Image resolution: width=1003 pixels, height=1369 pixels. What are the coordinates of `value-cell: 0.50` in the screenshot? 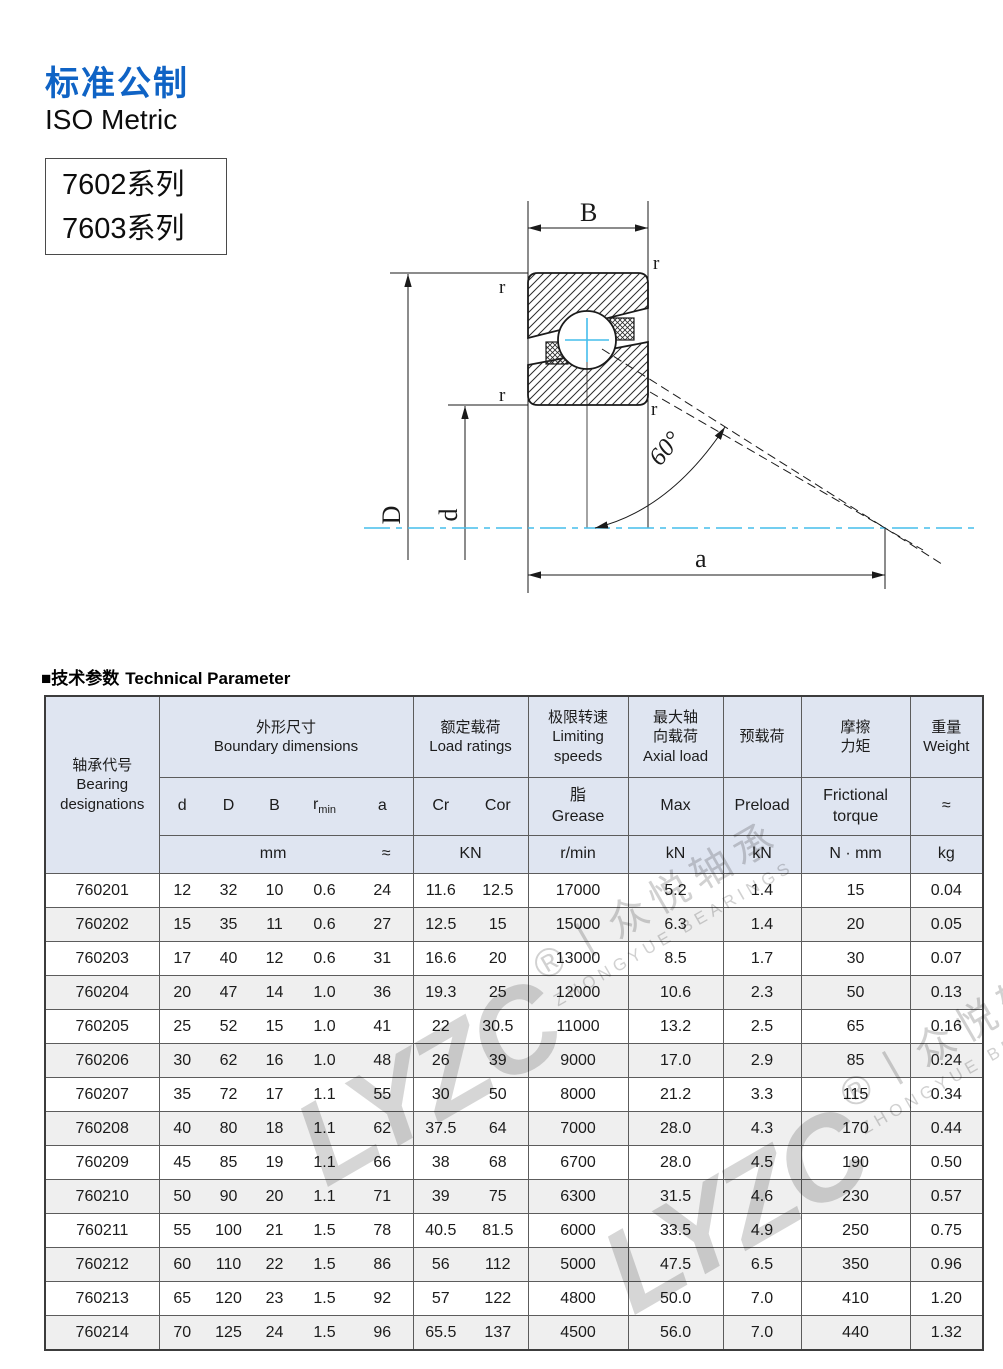 It's located at (946, 1162).